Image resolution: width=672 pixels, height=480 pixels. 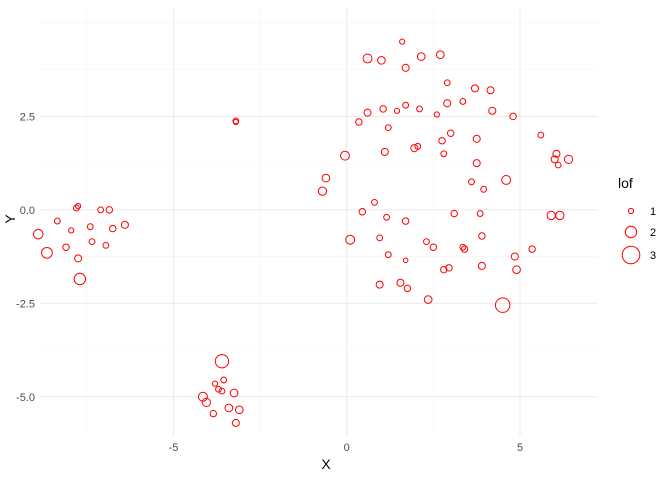 I want to click on y-axis-title: Y, so click(x=10, y=219).